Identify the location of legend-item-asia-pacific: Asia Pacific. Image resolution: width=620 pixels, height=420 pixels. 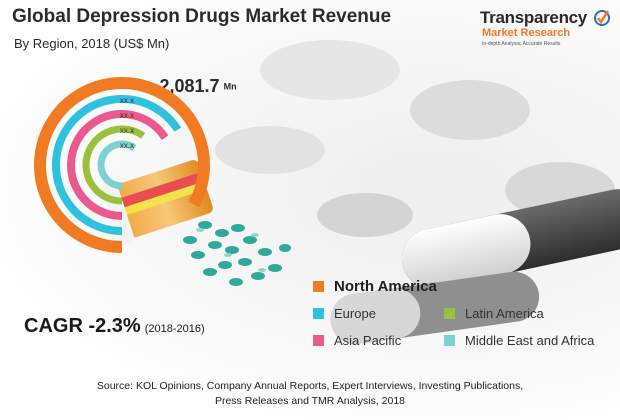
(357, 340).